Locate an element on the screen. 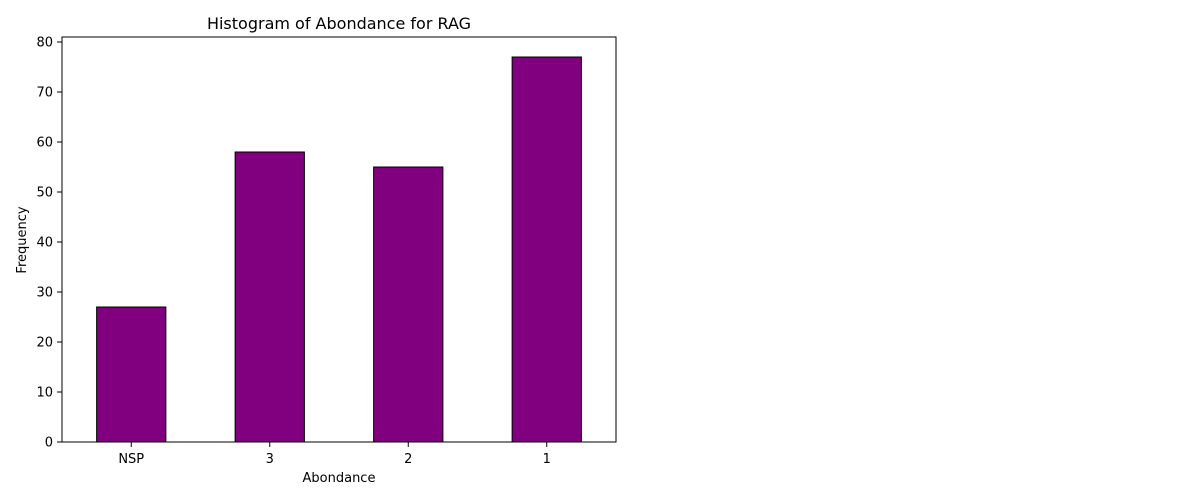  y-axis-label: Frequency is located at coordinates (22, 239).